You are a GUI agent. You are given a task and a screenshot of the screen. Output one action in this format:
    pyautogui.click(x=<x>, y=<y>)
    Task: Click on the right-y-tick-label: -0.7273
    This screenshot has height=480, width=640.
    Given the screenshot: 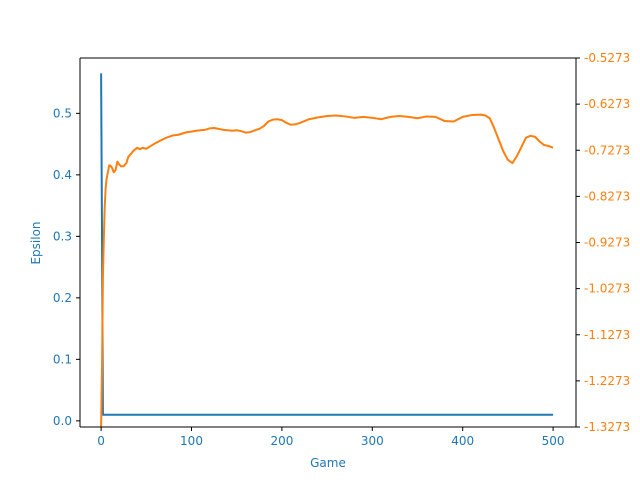 What is the action you would take?
    pyautogui.click(x=607, y=150)
    